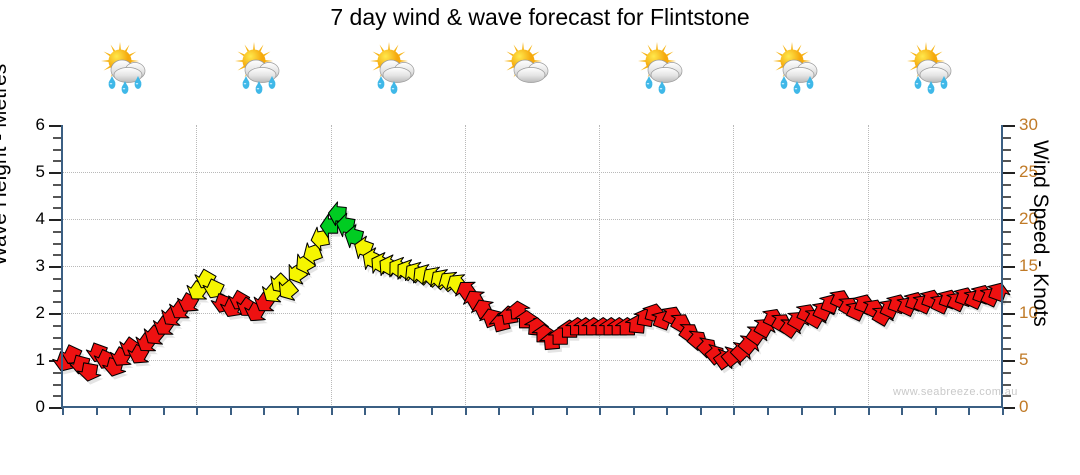 Image resolution: width=1080 pixels, height=475 pixels. I want to click on tick-label-left: 2, so click(40, 312).